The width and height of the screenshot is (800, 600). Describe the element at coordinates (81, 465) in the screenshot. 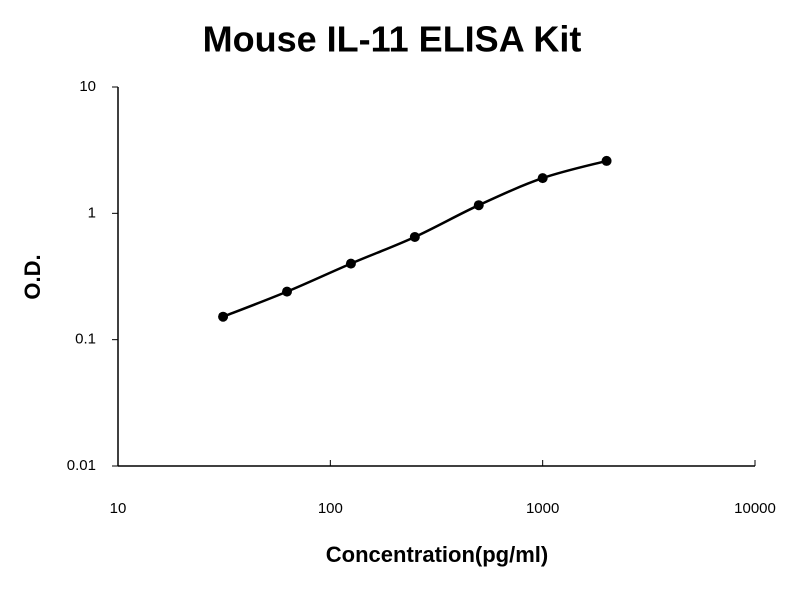

I see `y-tick-label: 0.01` at that location.